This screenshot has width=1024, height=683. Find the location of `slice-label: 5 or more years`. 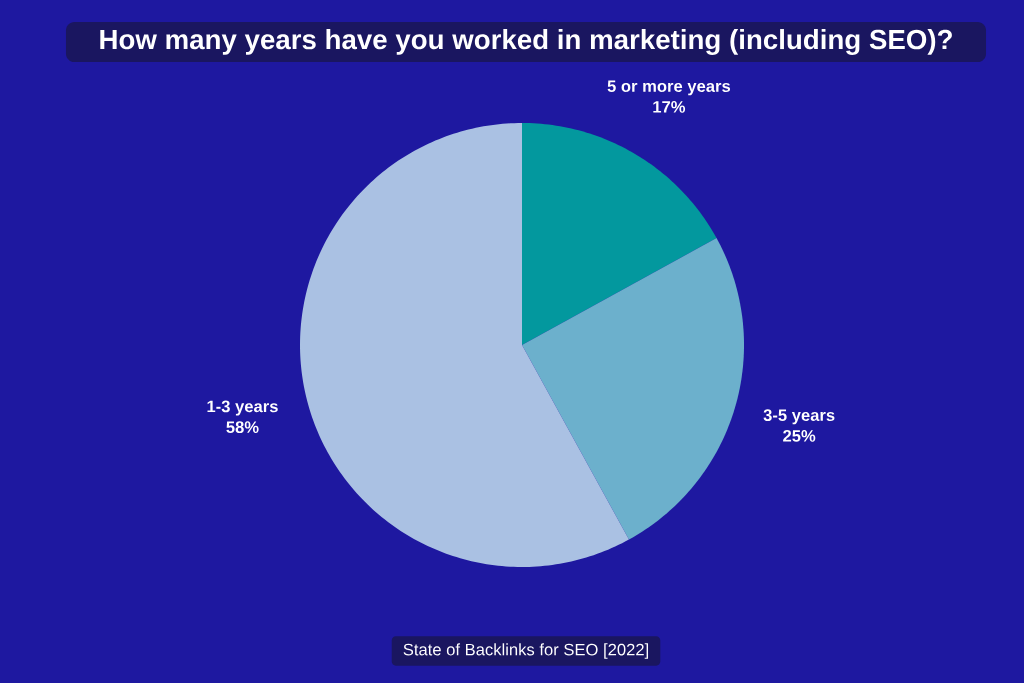

slice-label: 5 or more years is located at coordinates (669, 88).